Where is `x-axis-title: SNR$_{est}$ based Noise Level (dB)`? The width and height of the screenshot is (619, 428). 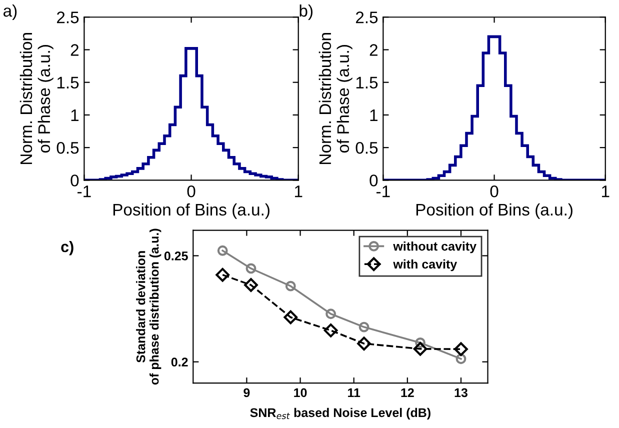
x-axis-title: SNR$_{est}$ based Noise Level (dB) is located at coordinates (340, 414).